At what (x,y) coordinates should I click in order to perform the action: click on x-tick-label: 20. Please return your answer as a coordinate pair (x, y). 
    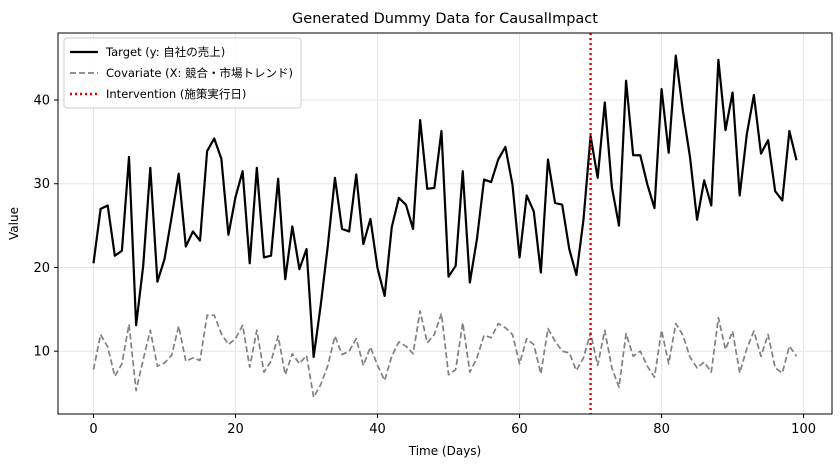
    Looking at the image, I should click on (235, 429).